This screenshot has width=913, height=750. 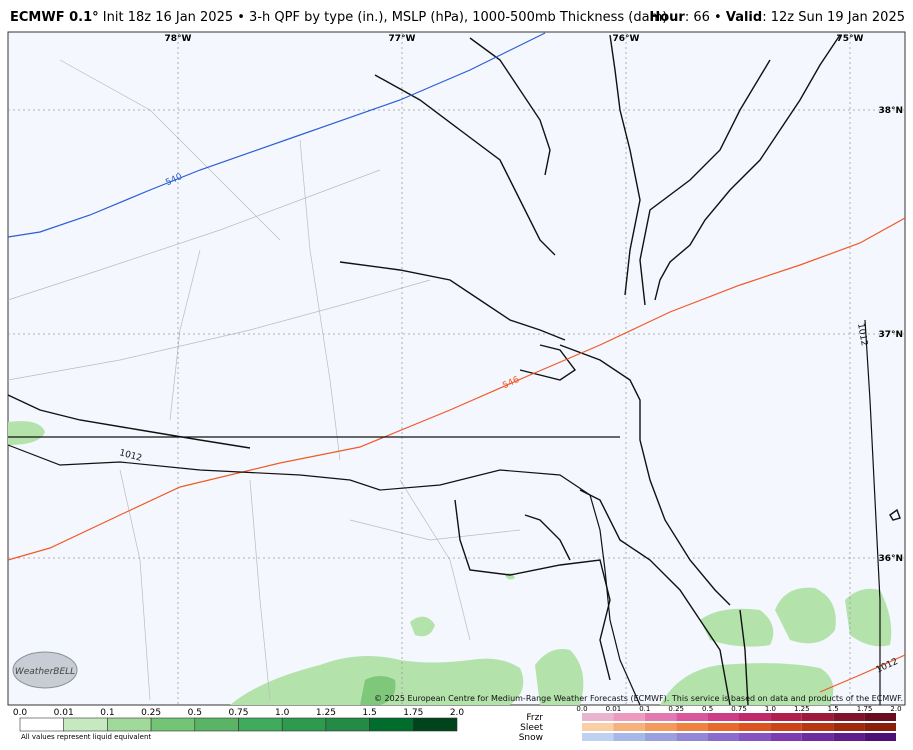 I want to click on ptype-tick: 0.01, so click(x=614, y=709).